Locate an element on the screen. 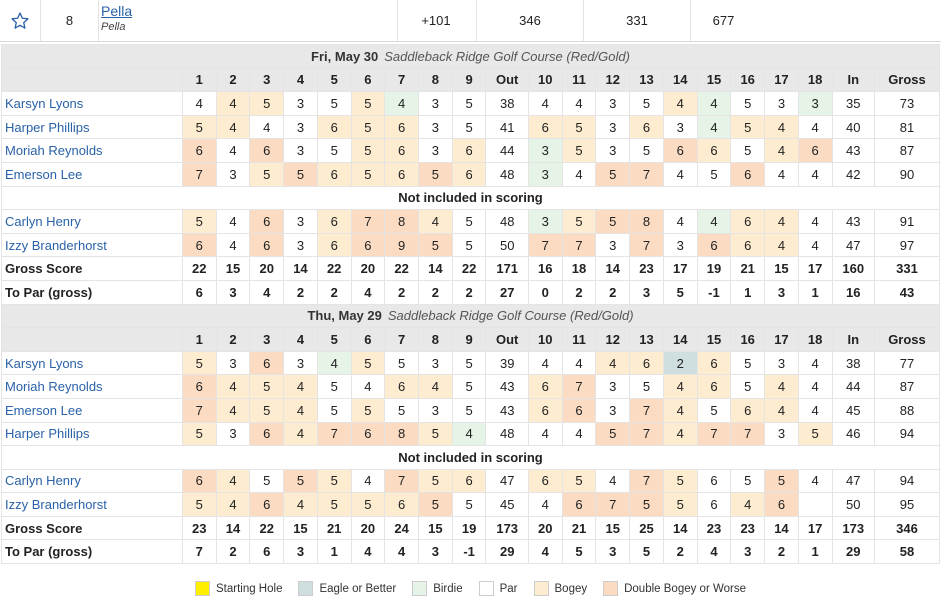 The image size is (941, 611). hole-header is located at coordinates (92, 80).